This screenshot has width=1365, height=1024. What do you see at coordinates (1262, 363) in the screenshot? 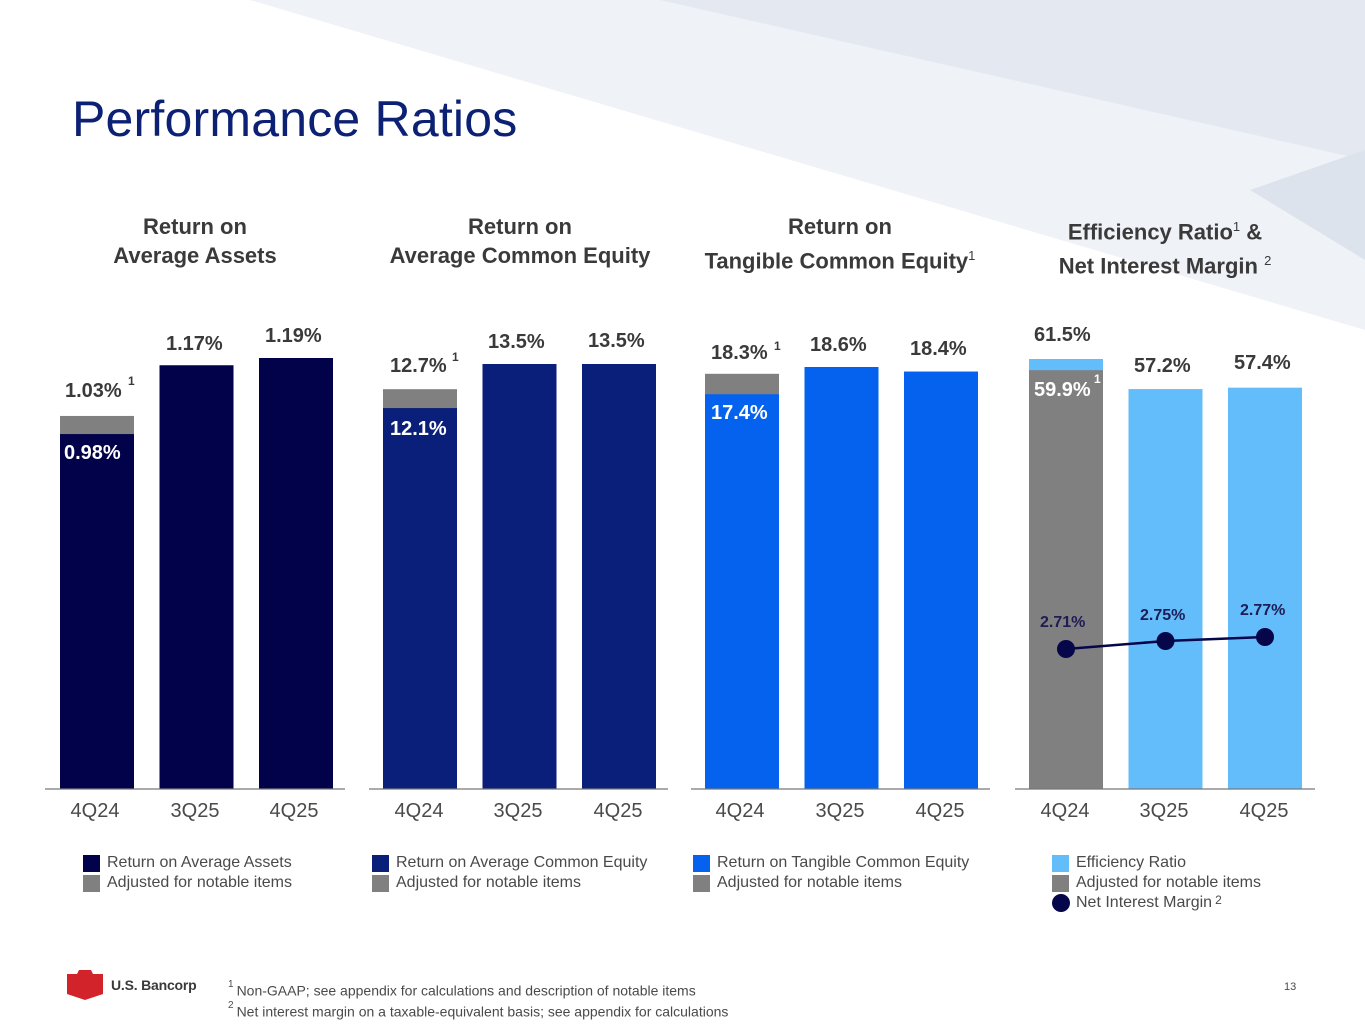
I see `efficiency-4q25-label: 57.4%` at bounding box center [1262, 363].